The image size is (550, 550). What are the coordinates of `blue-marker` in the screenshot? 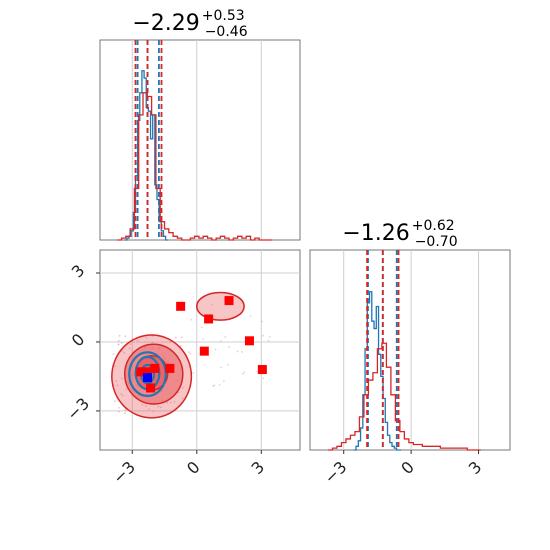 It's located at (148, 378).